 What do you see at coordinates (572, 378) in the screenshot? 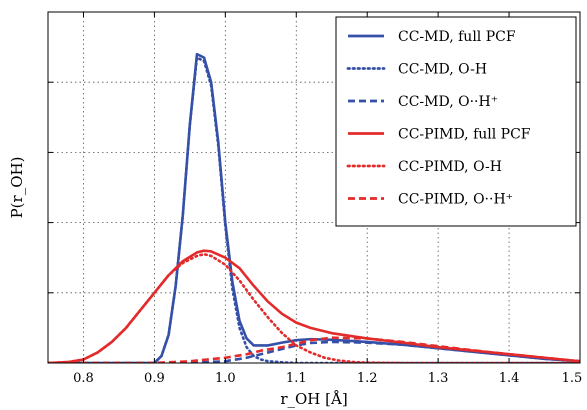
I see `x-tick-label-7: 1.5` at bounding box center [572, 378].